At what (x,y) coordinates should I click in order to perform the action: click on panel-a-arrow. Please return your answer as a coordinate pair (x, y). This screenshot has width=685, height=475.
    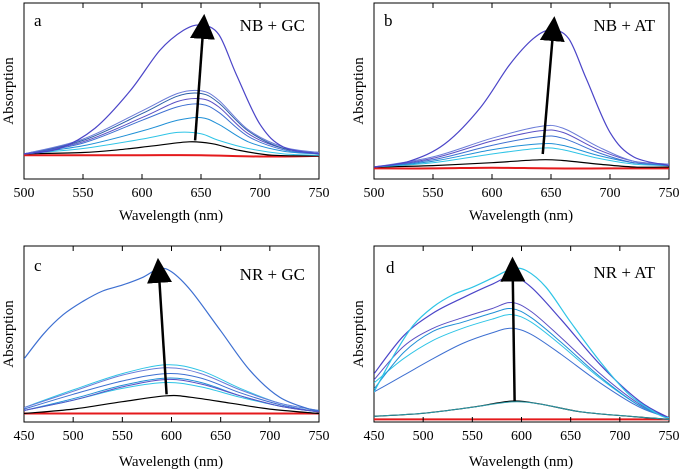
    Looking at the image, I should click on (202, 77).